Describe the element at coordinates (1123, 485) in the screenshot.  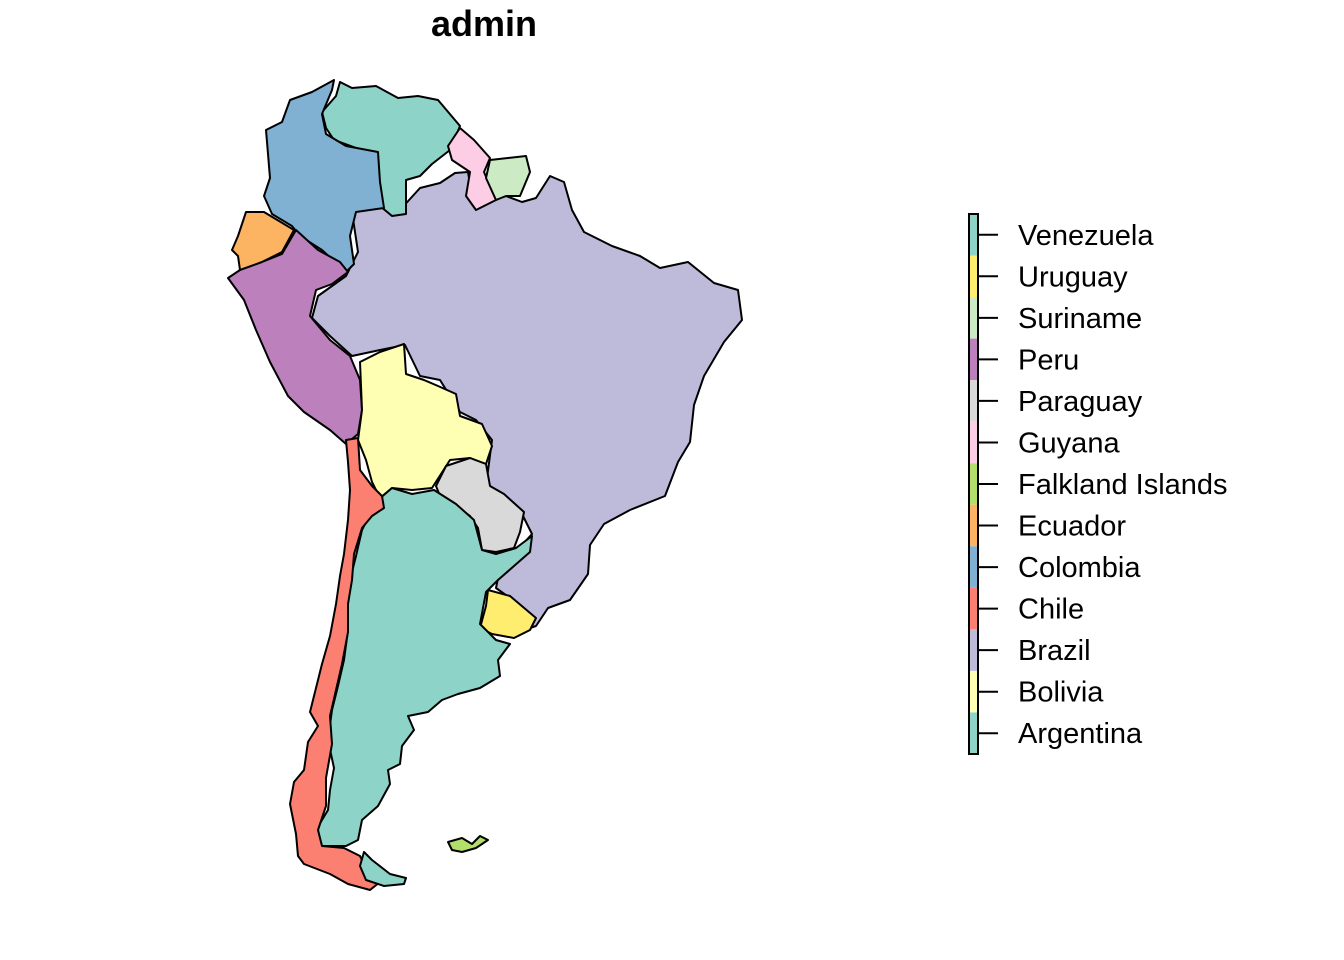
I see `legend-label: Falkland Islands` at that location.